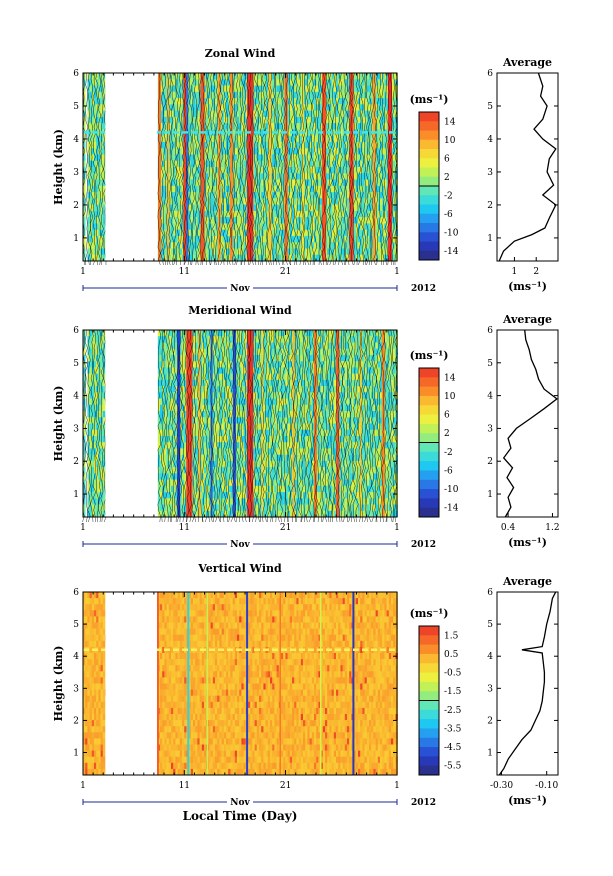  I want to click on colorbar-label: -10, so click(451, 233).